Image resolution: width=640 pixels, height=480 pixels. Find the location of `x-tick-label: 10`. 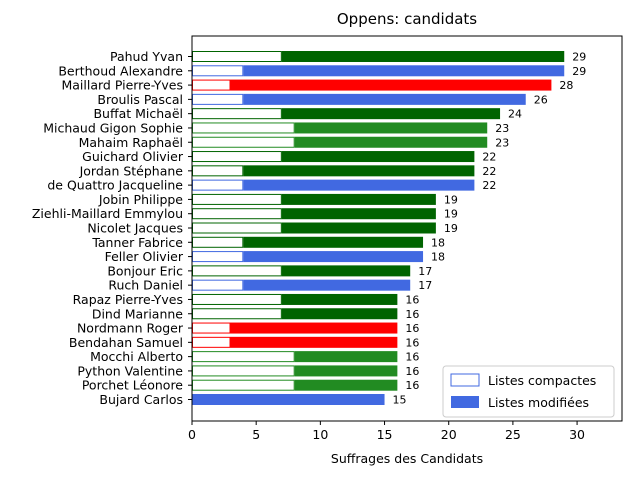

x-tick-label: 10 is located at coordinates (320, 434).